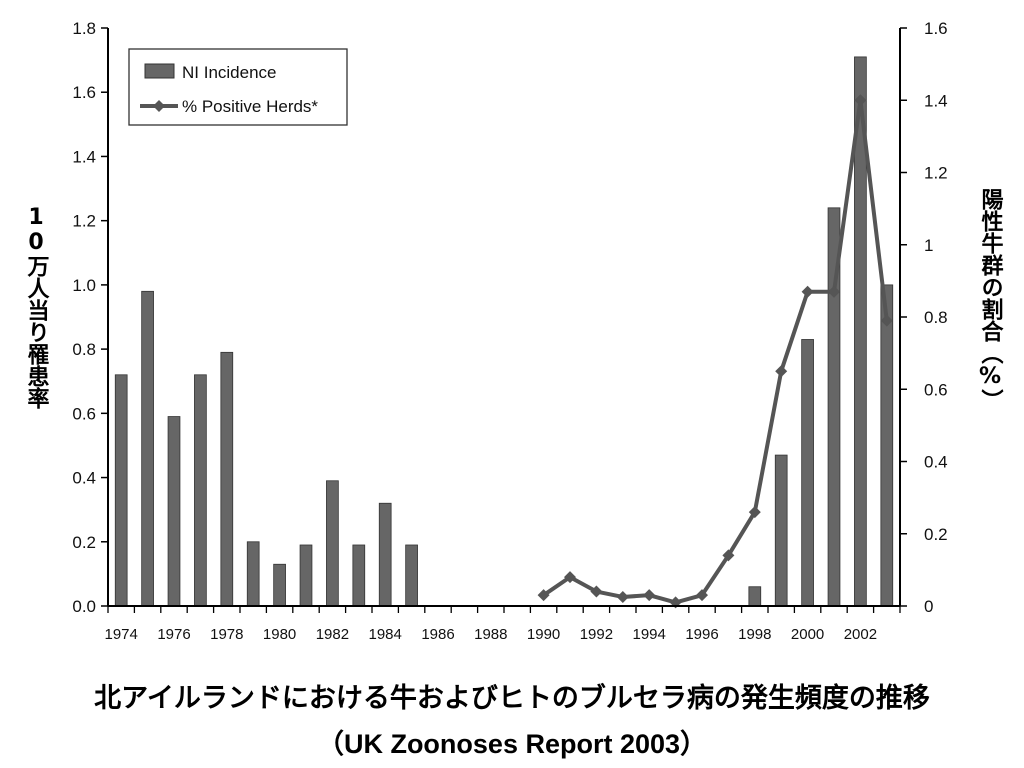 This screenshot has height=768, width=1024. I want to click on legend-bar-swatch, so click(159, 71).